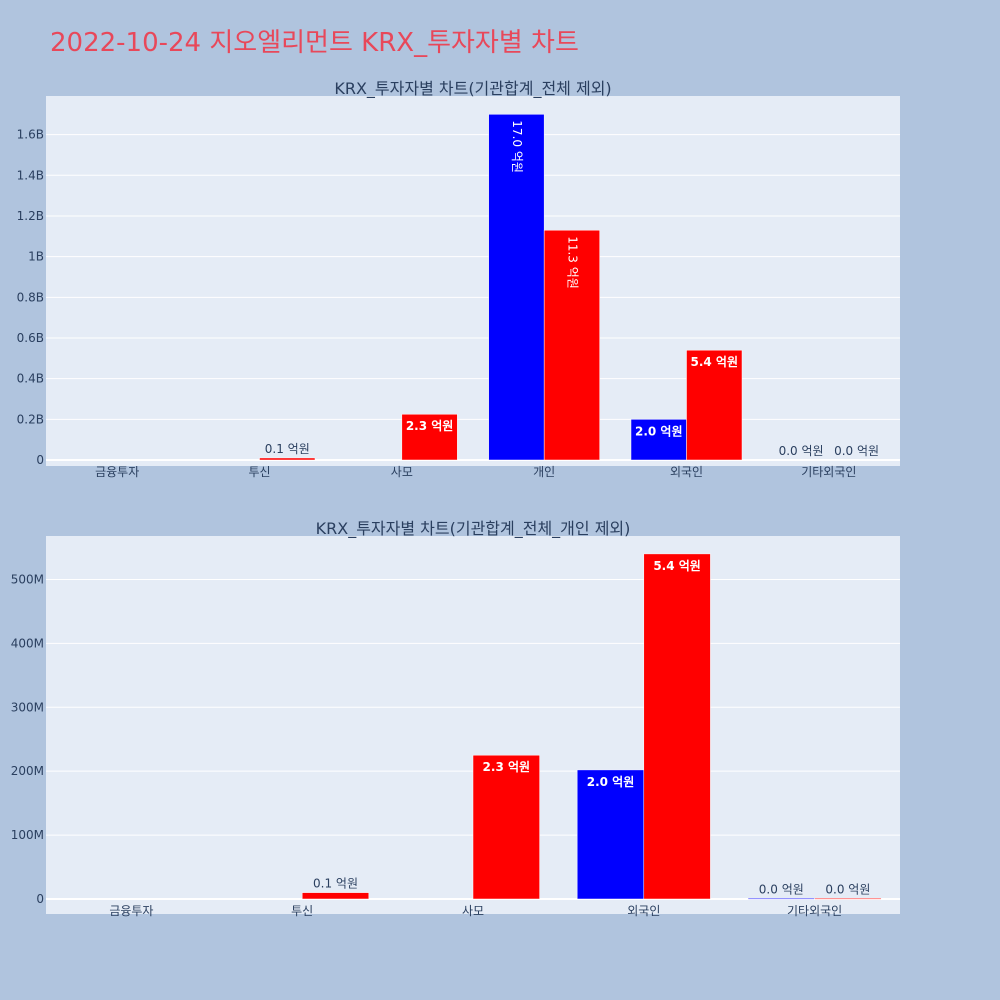  What do you see at coordinates (30, 338) in the screenshot?
I see `y-tick-label: 0.6B` at bounding box center [30, 338].